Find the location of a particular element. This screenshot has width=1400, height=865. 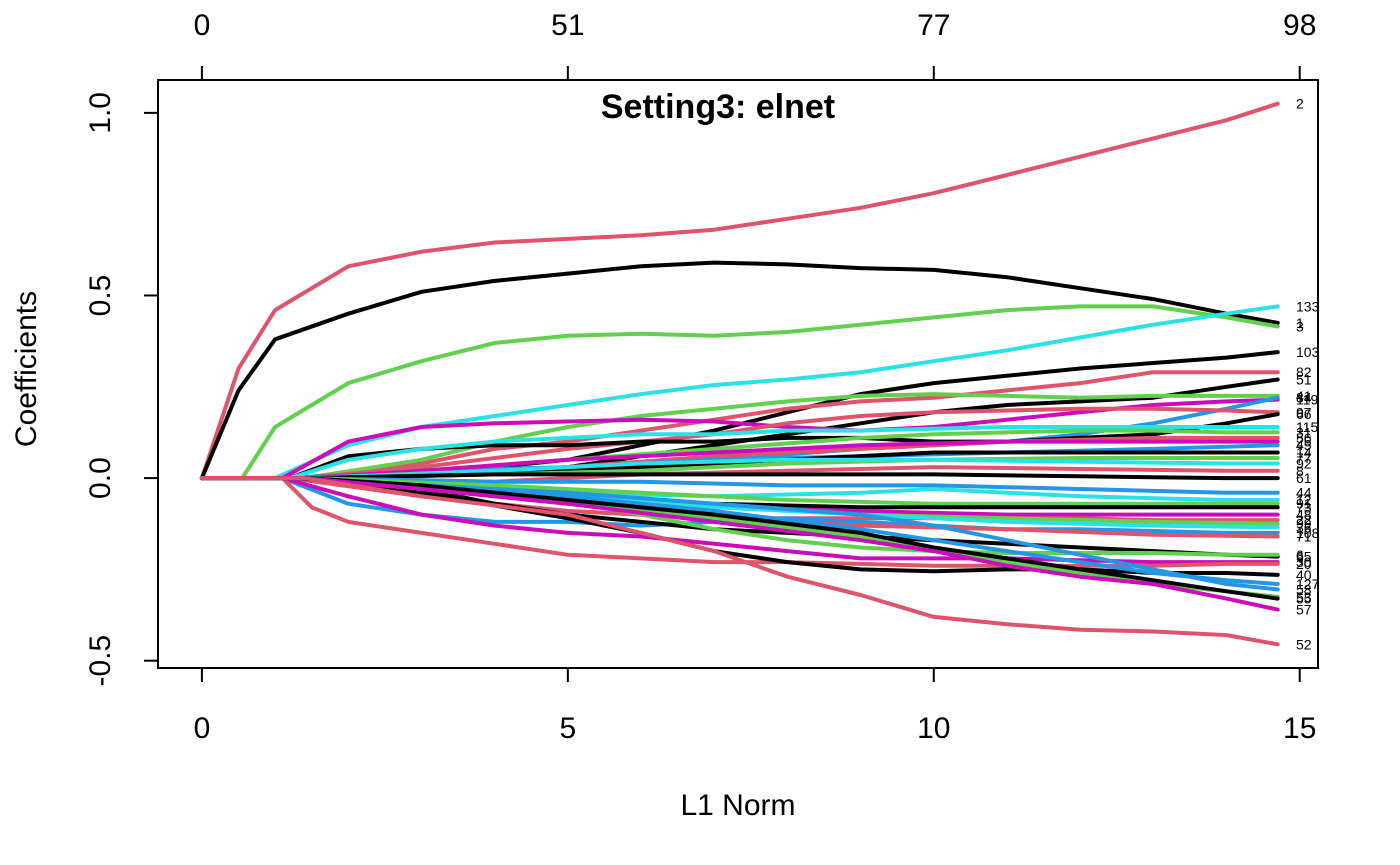

series-end-label-119: 119 is located at coordinates (1307, 400).